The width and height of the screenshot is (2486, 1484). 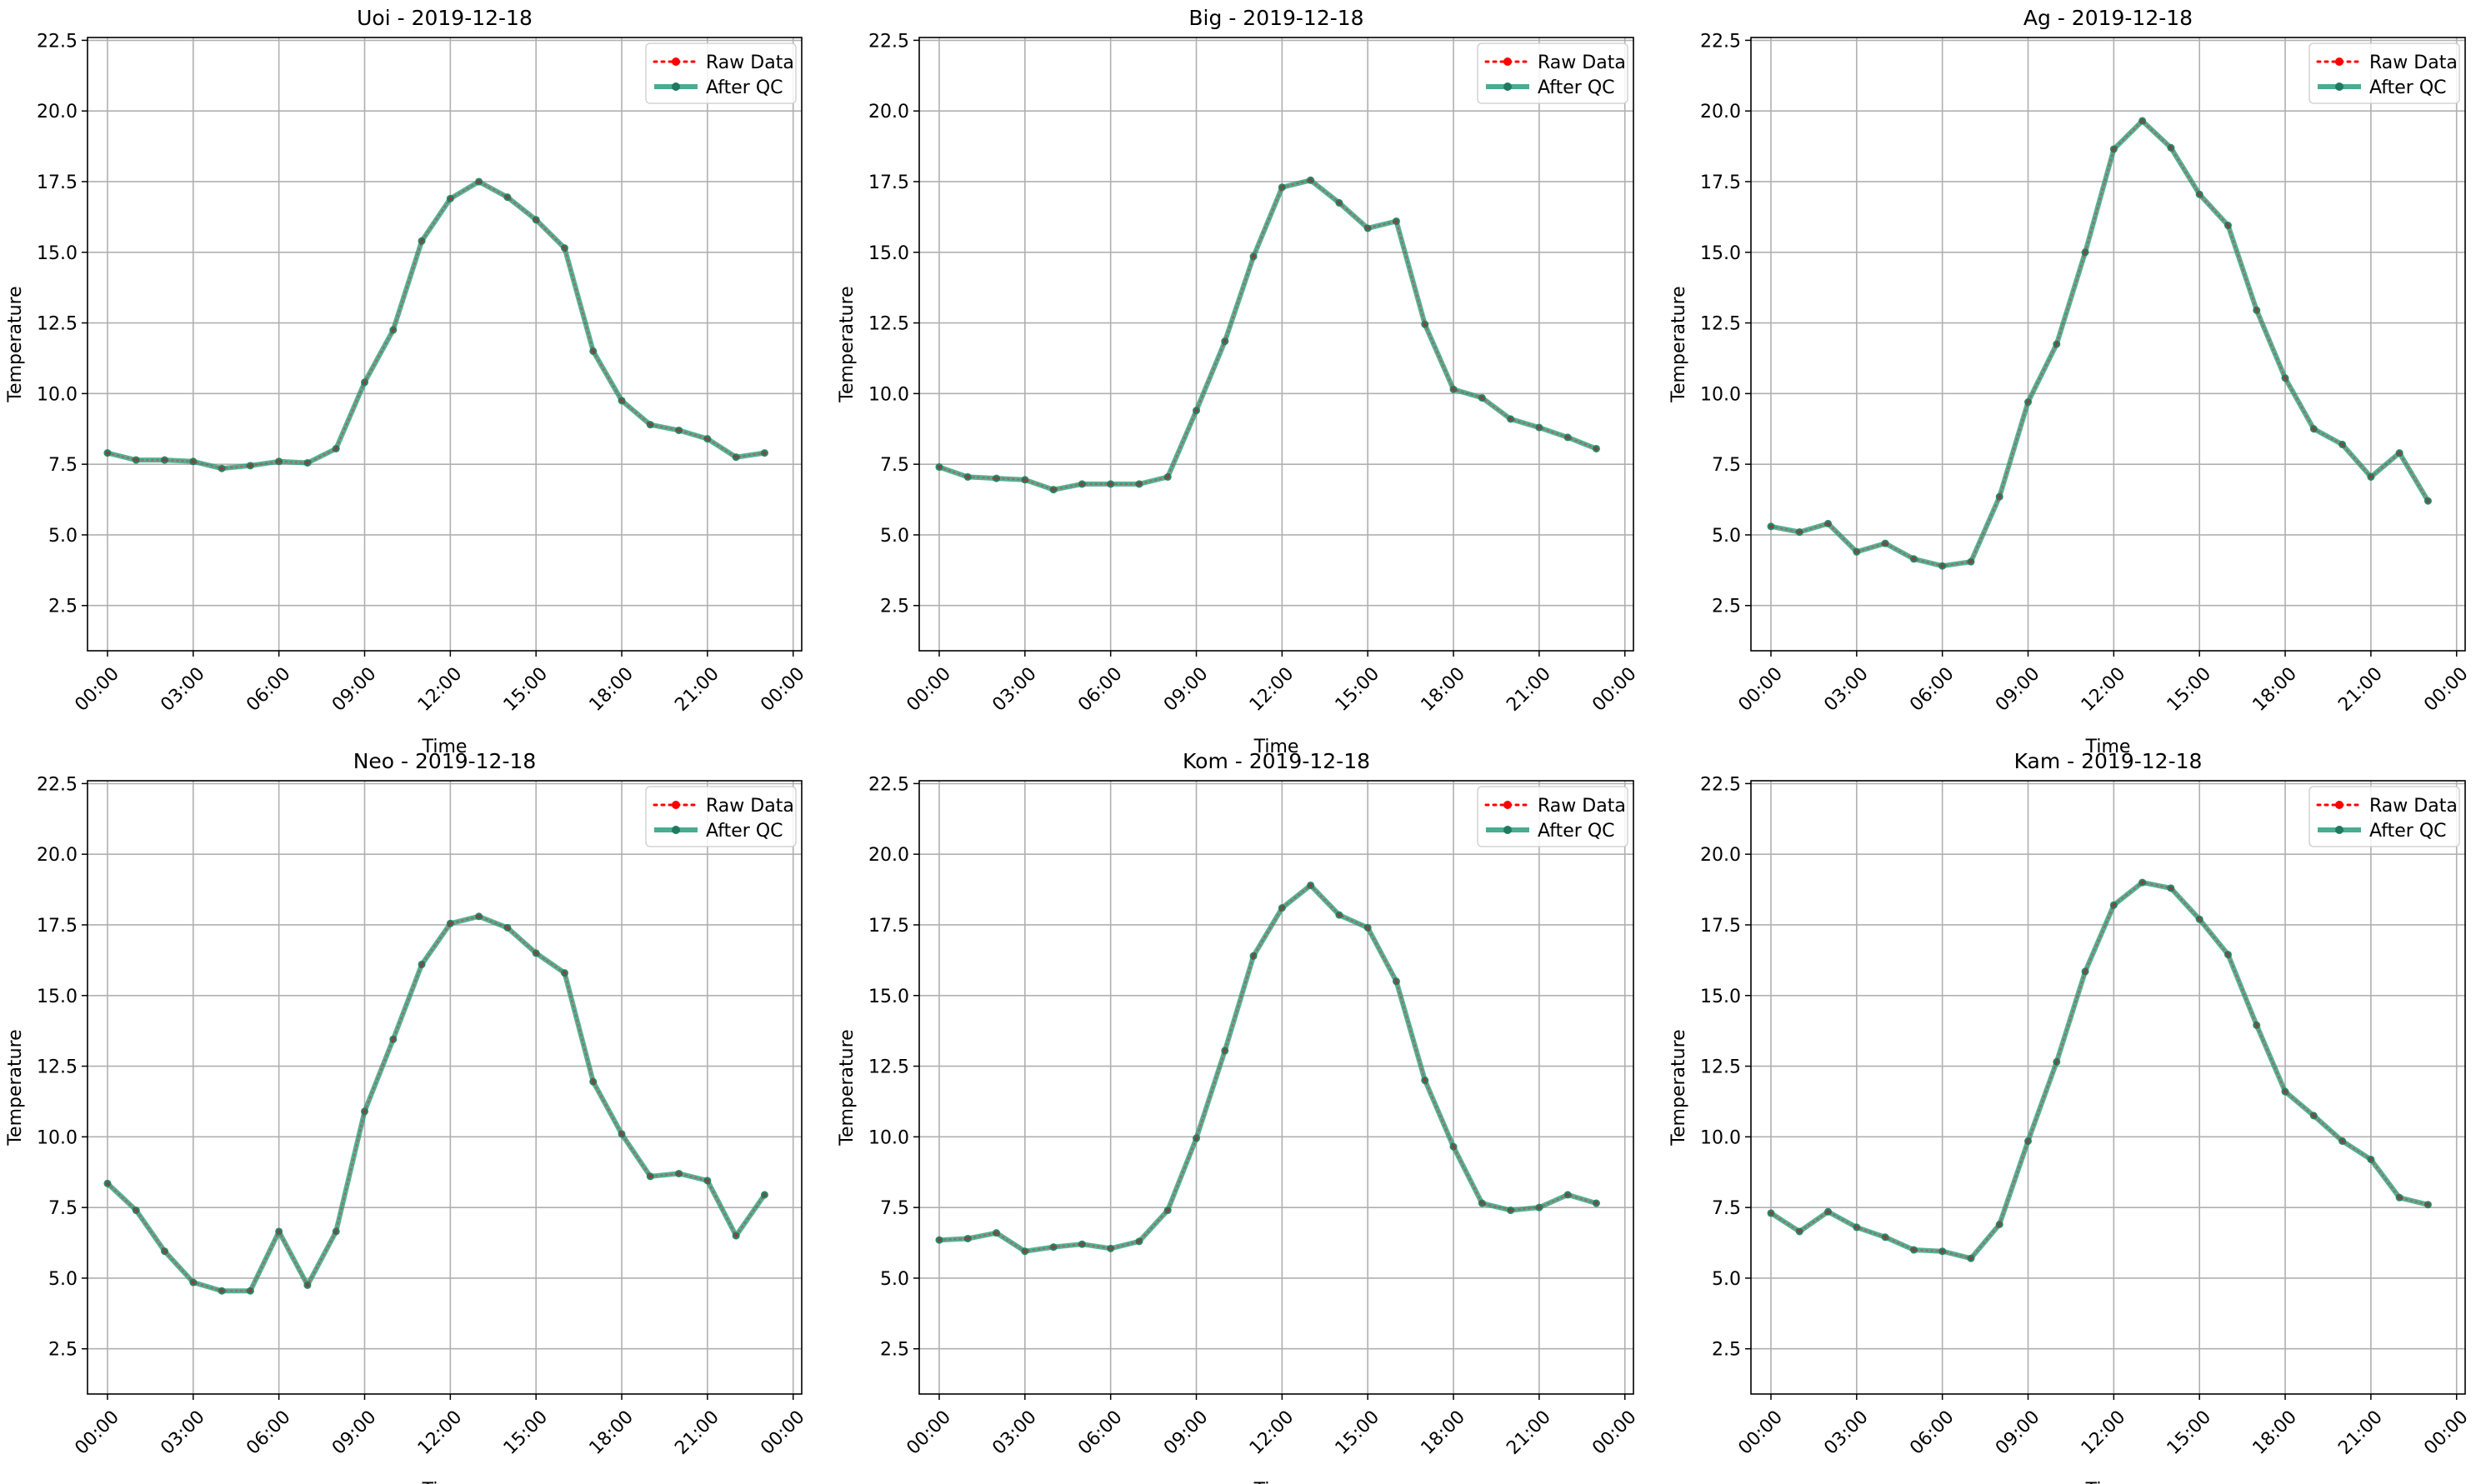 I want to click on axes-frame, so click(x=445, y=344).